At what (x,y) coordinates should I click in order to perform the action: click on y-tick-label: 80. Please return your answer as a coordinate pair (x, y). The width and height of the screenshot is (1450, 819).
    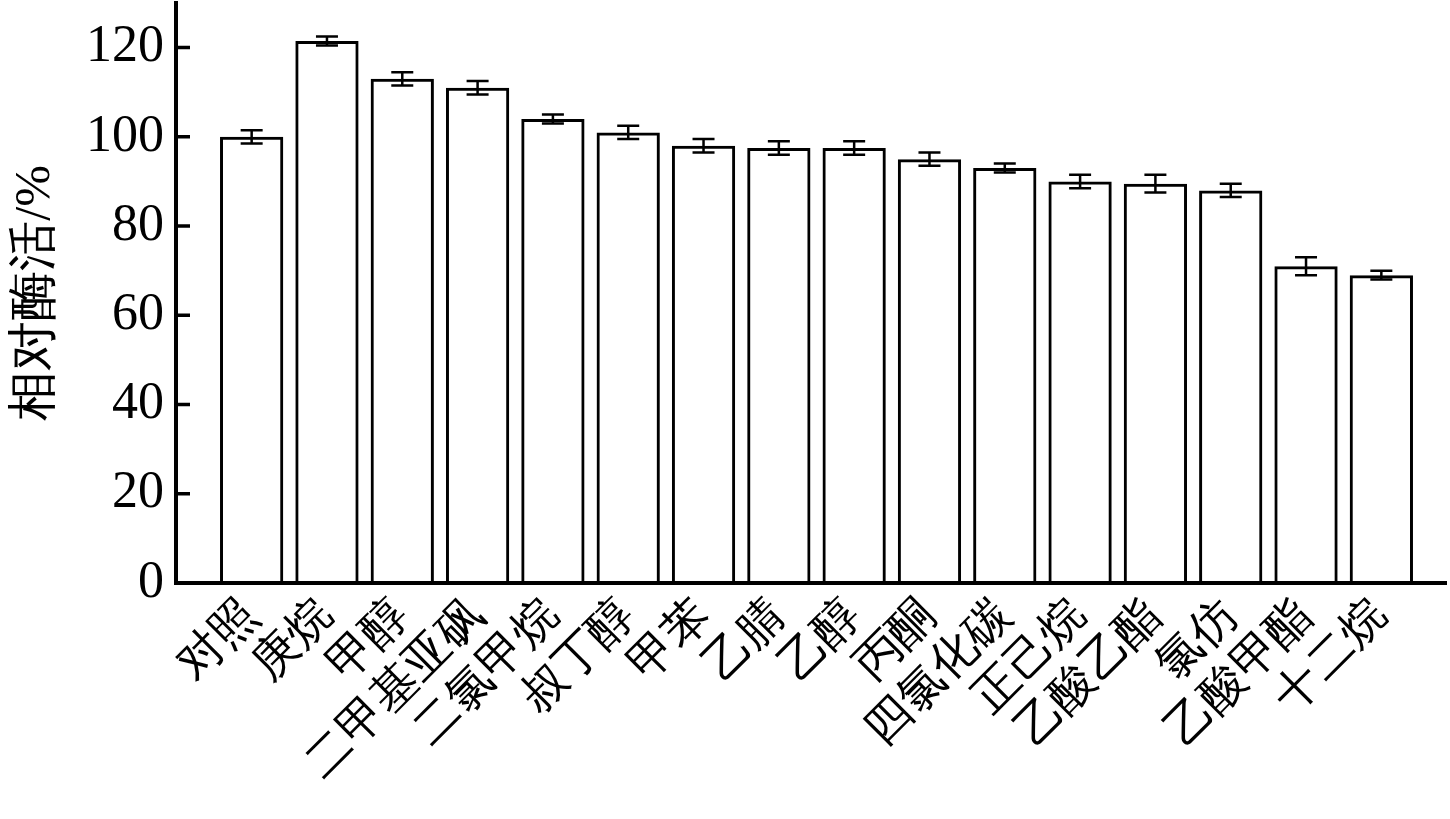
    Looking at the image, I should click on (138, 222).